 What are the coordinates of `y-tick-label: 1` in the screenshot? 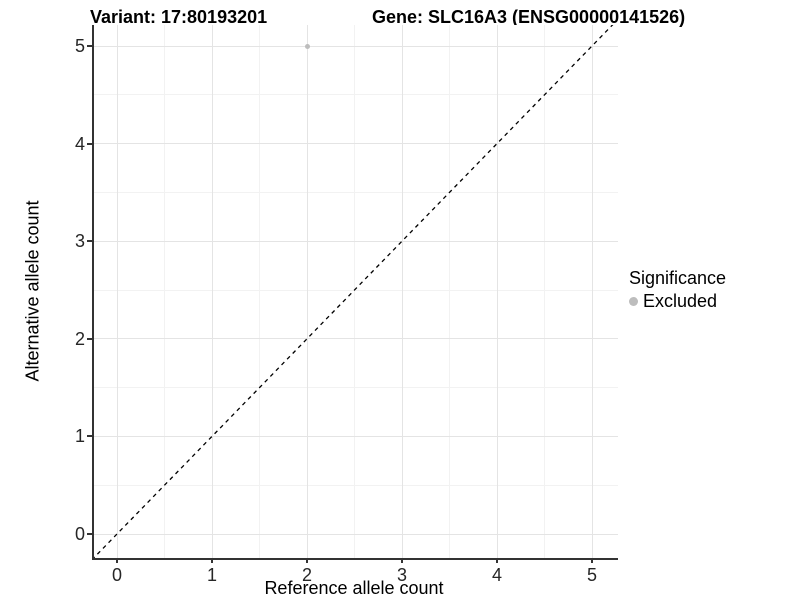 It's located at (79, 436).